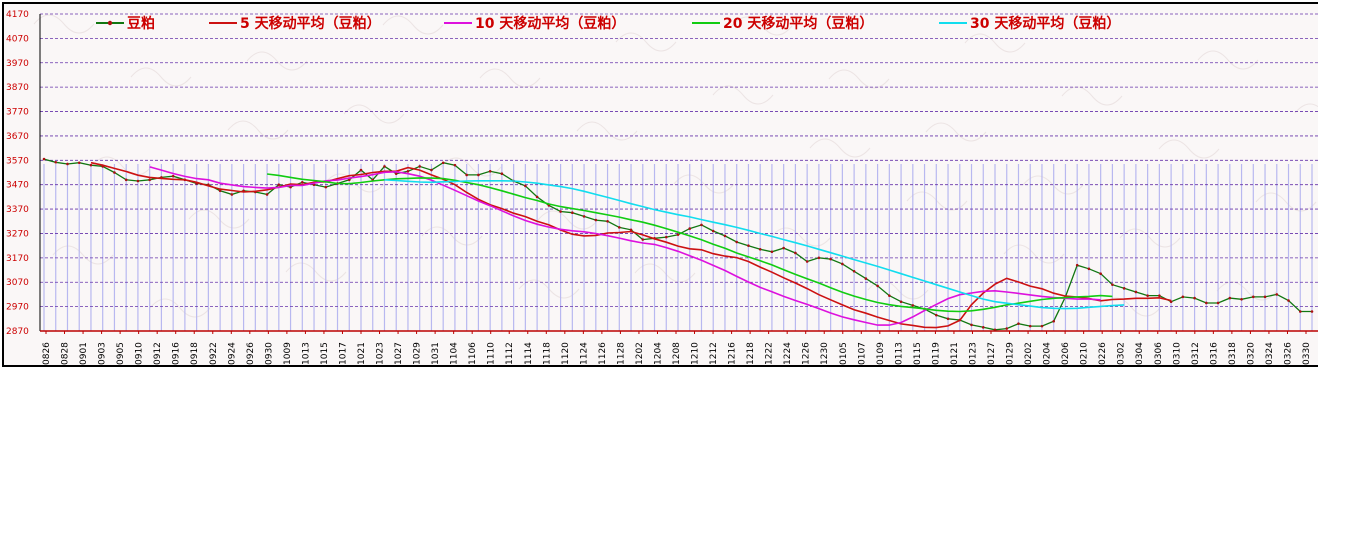 This screenshot has height=541, width=1346. Describe the element at coordinates (621, 353) in the screenshot. I see `x-tick-label: 1128` at that location.